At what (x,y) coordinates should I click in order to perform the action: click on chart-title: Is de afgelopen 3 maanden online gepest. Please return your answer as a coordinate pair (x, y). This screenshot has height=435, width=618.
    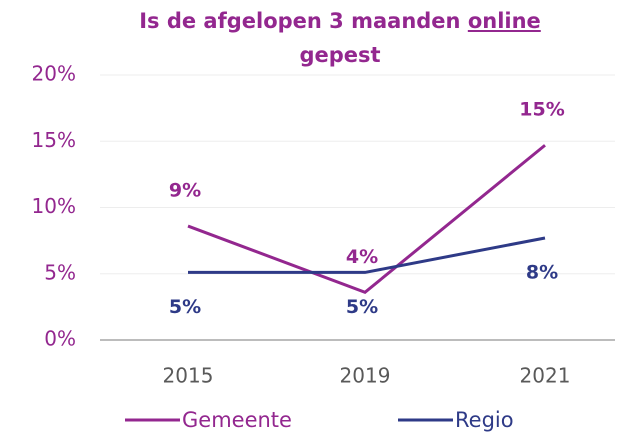
    Looking at the image, I should click on (340, 38).